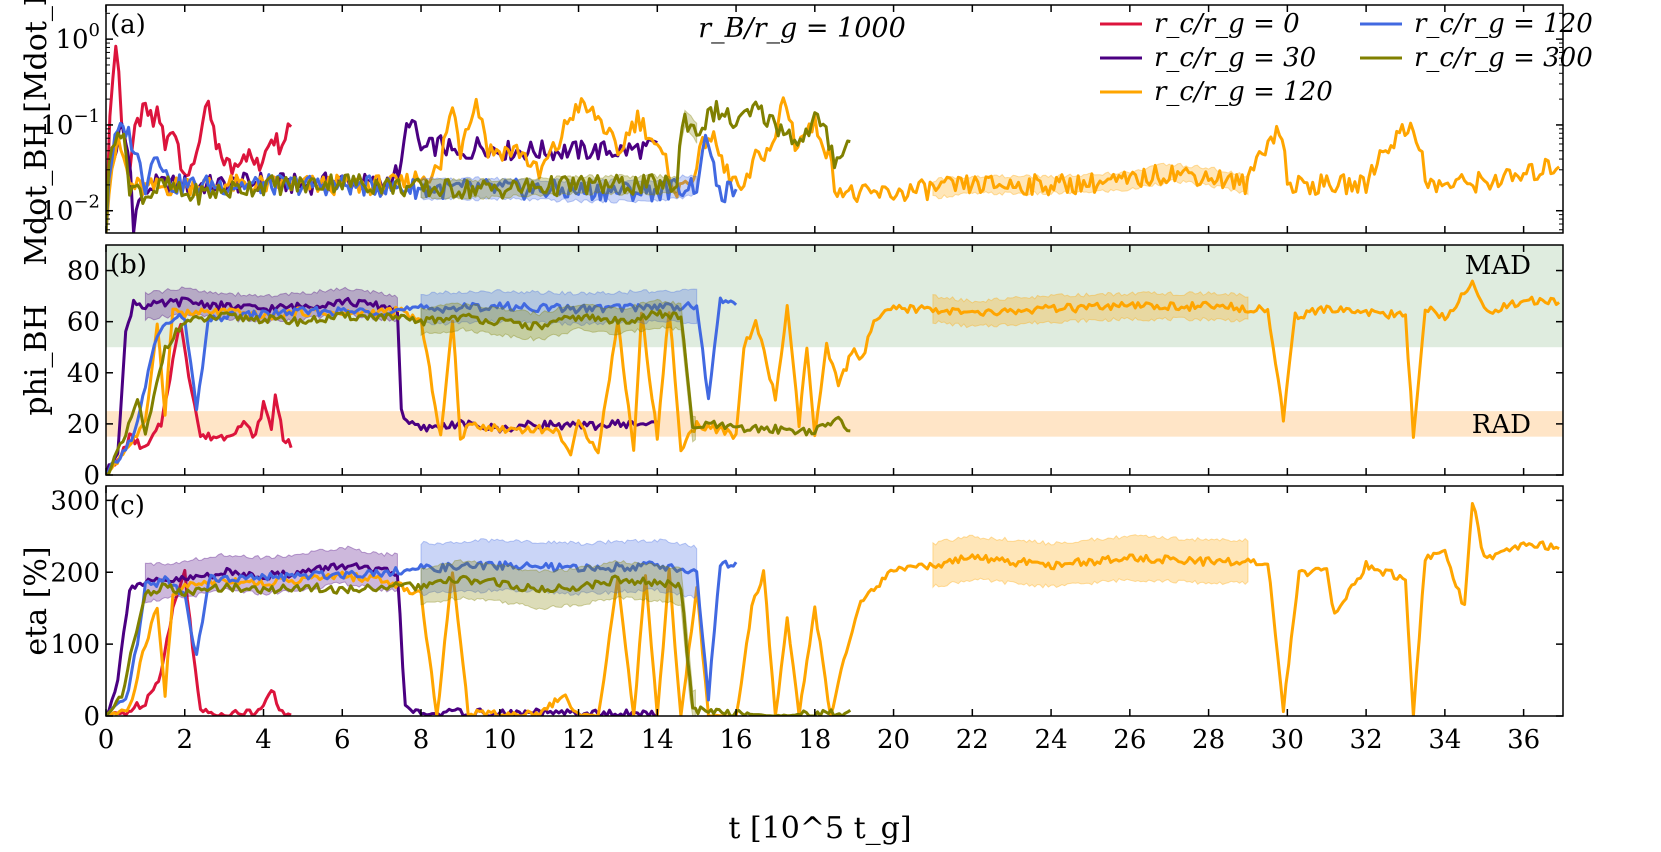  What do you see at coordinates (36, 600) in the screenshot?
I see `y-axis-label: eta [%]` at bounding box center [36, 600].